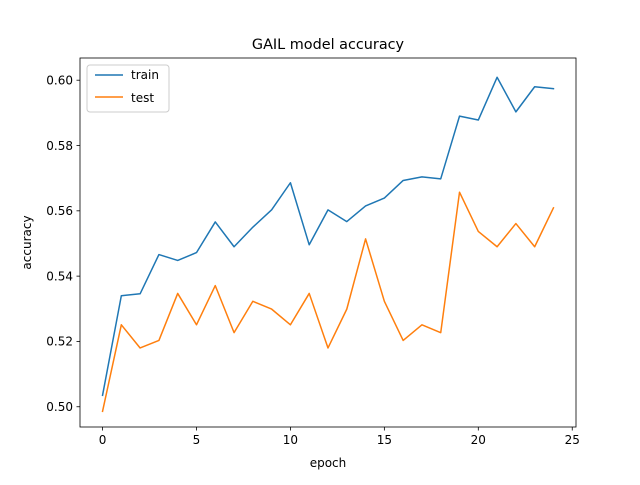  What do you see at coordinates (197, 440) in the screenshot?
I see `x-tick-label: 5` at bounding box center [197, 440].